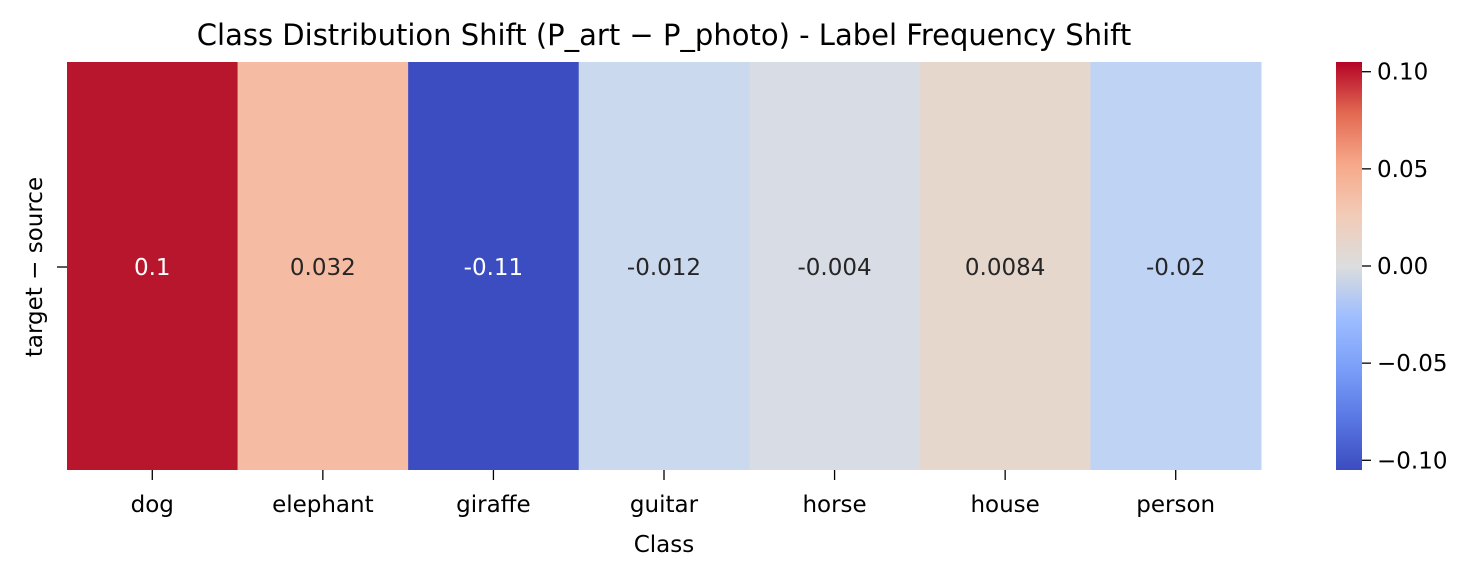  I want to click on colorbar, so click(1349, 266).